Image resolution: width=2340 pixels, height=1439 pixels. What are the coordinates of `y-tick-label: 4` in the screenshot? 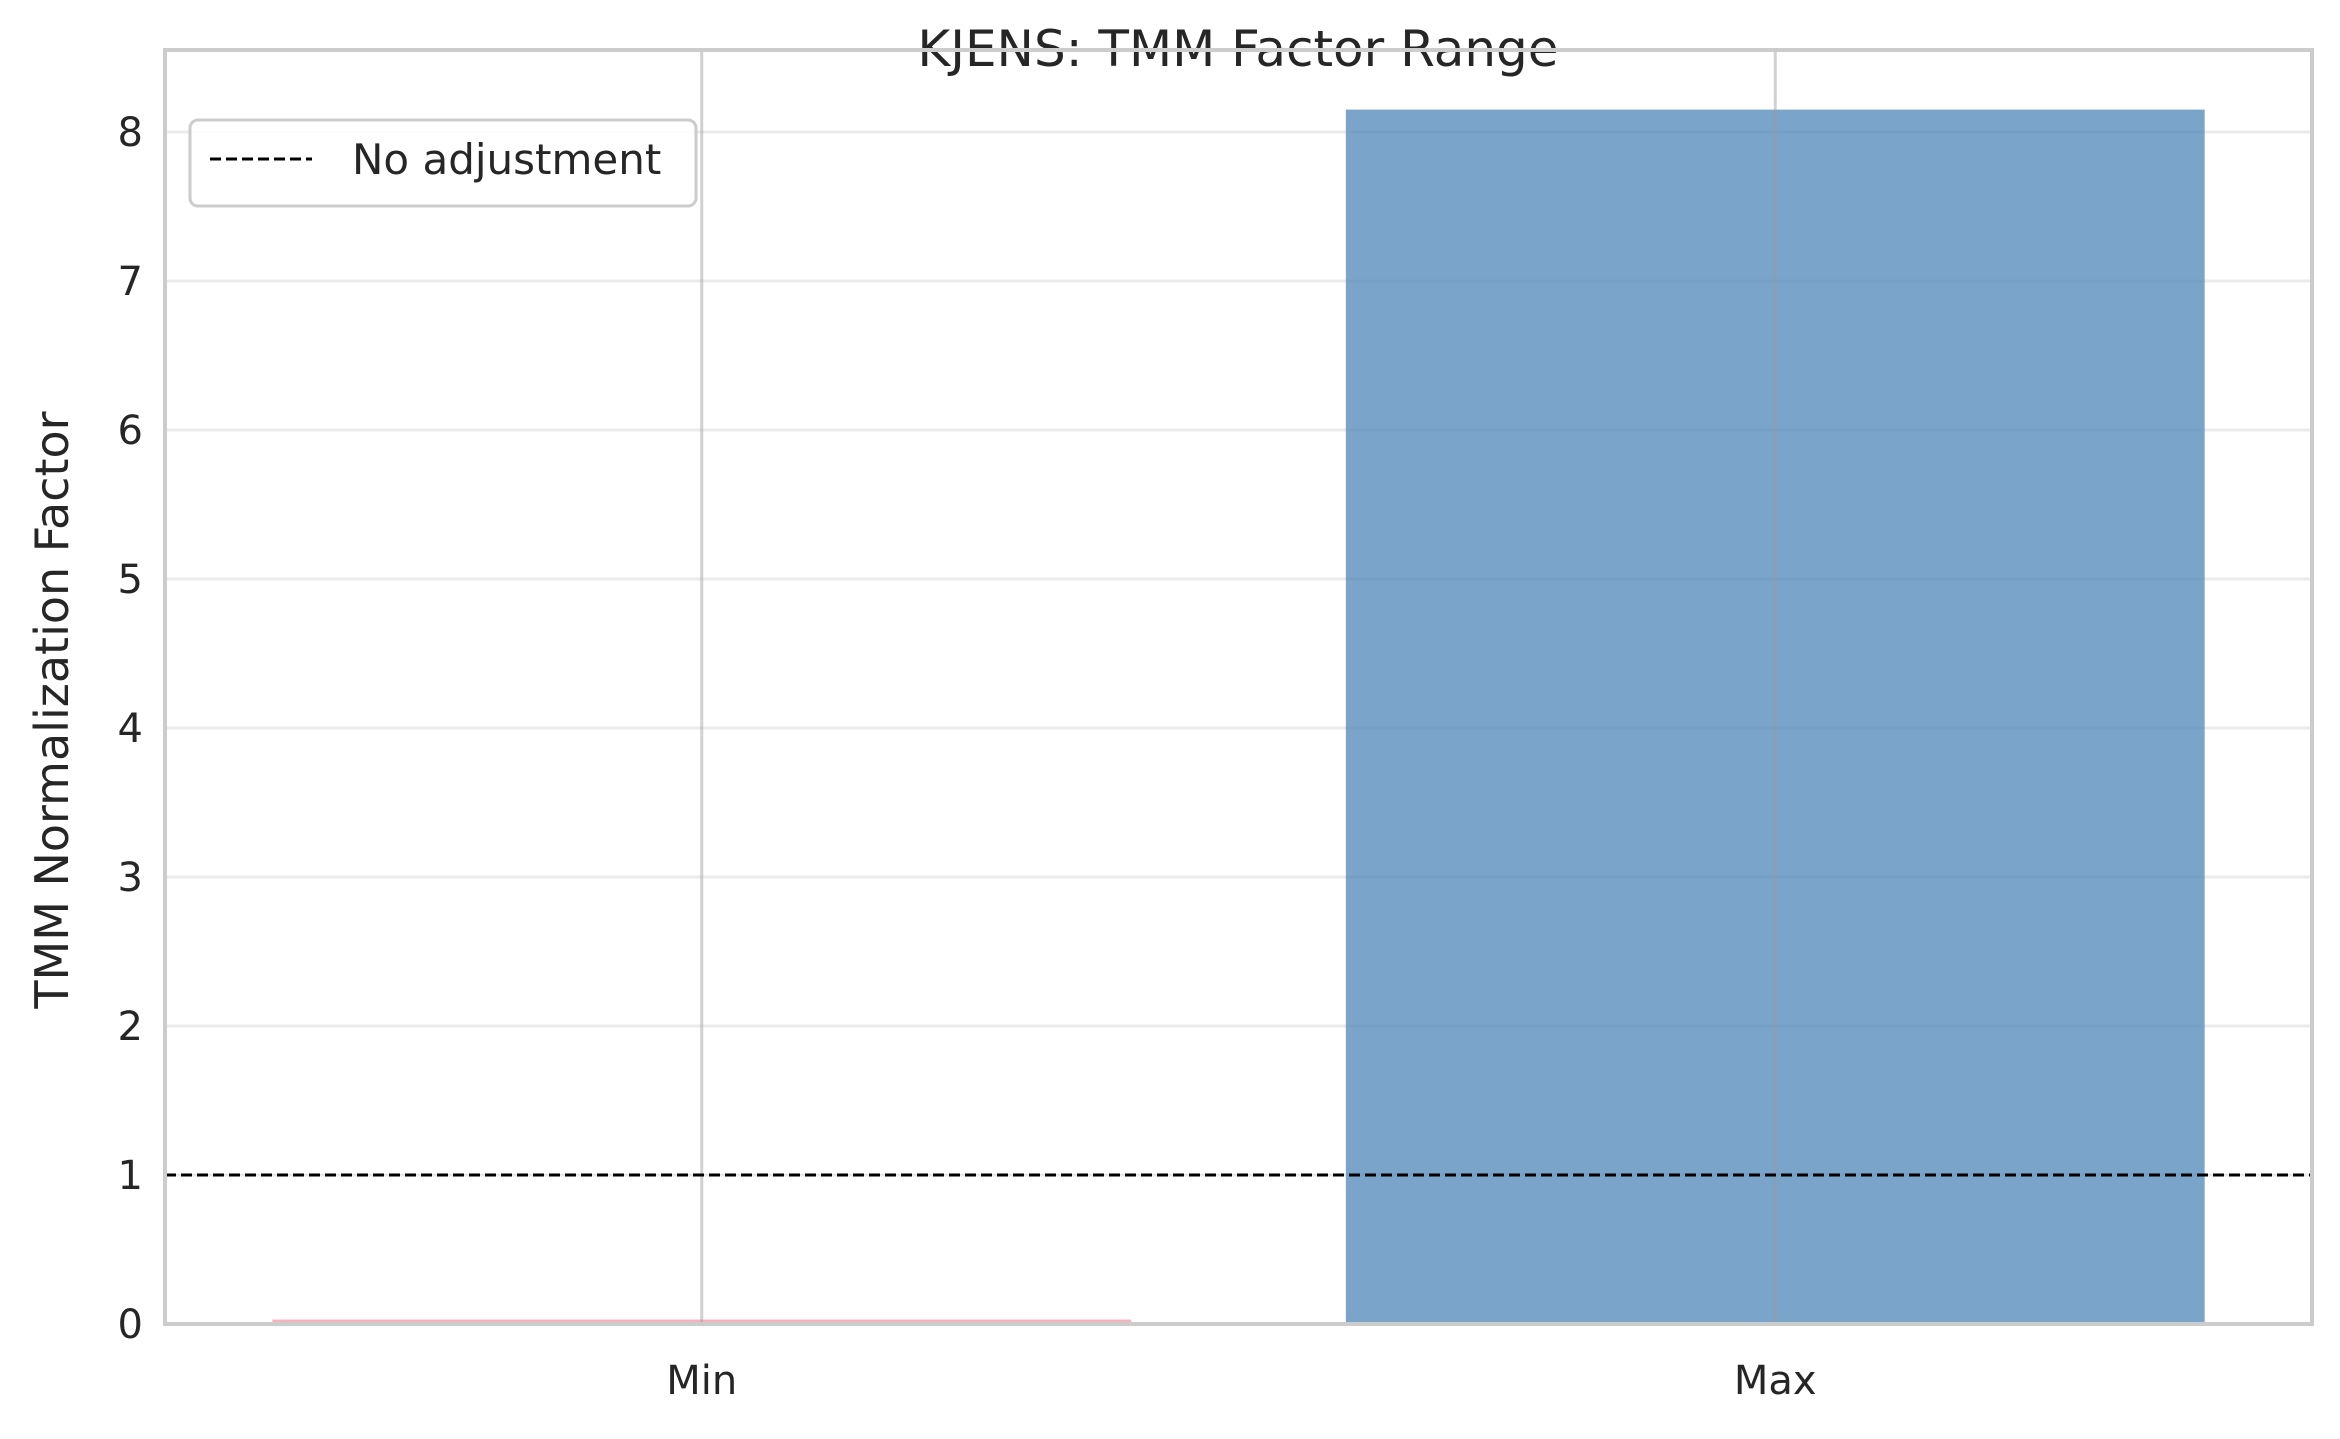 It's located at (130, 729).